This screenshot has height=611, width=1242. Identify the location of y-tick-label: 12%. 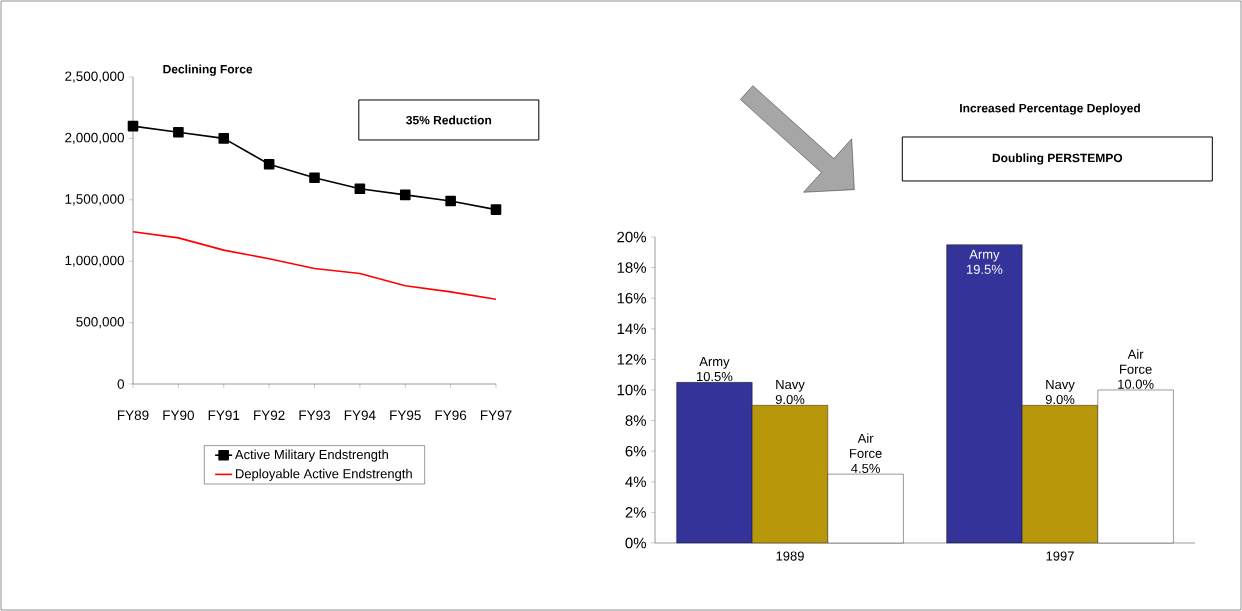
(632, 359).